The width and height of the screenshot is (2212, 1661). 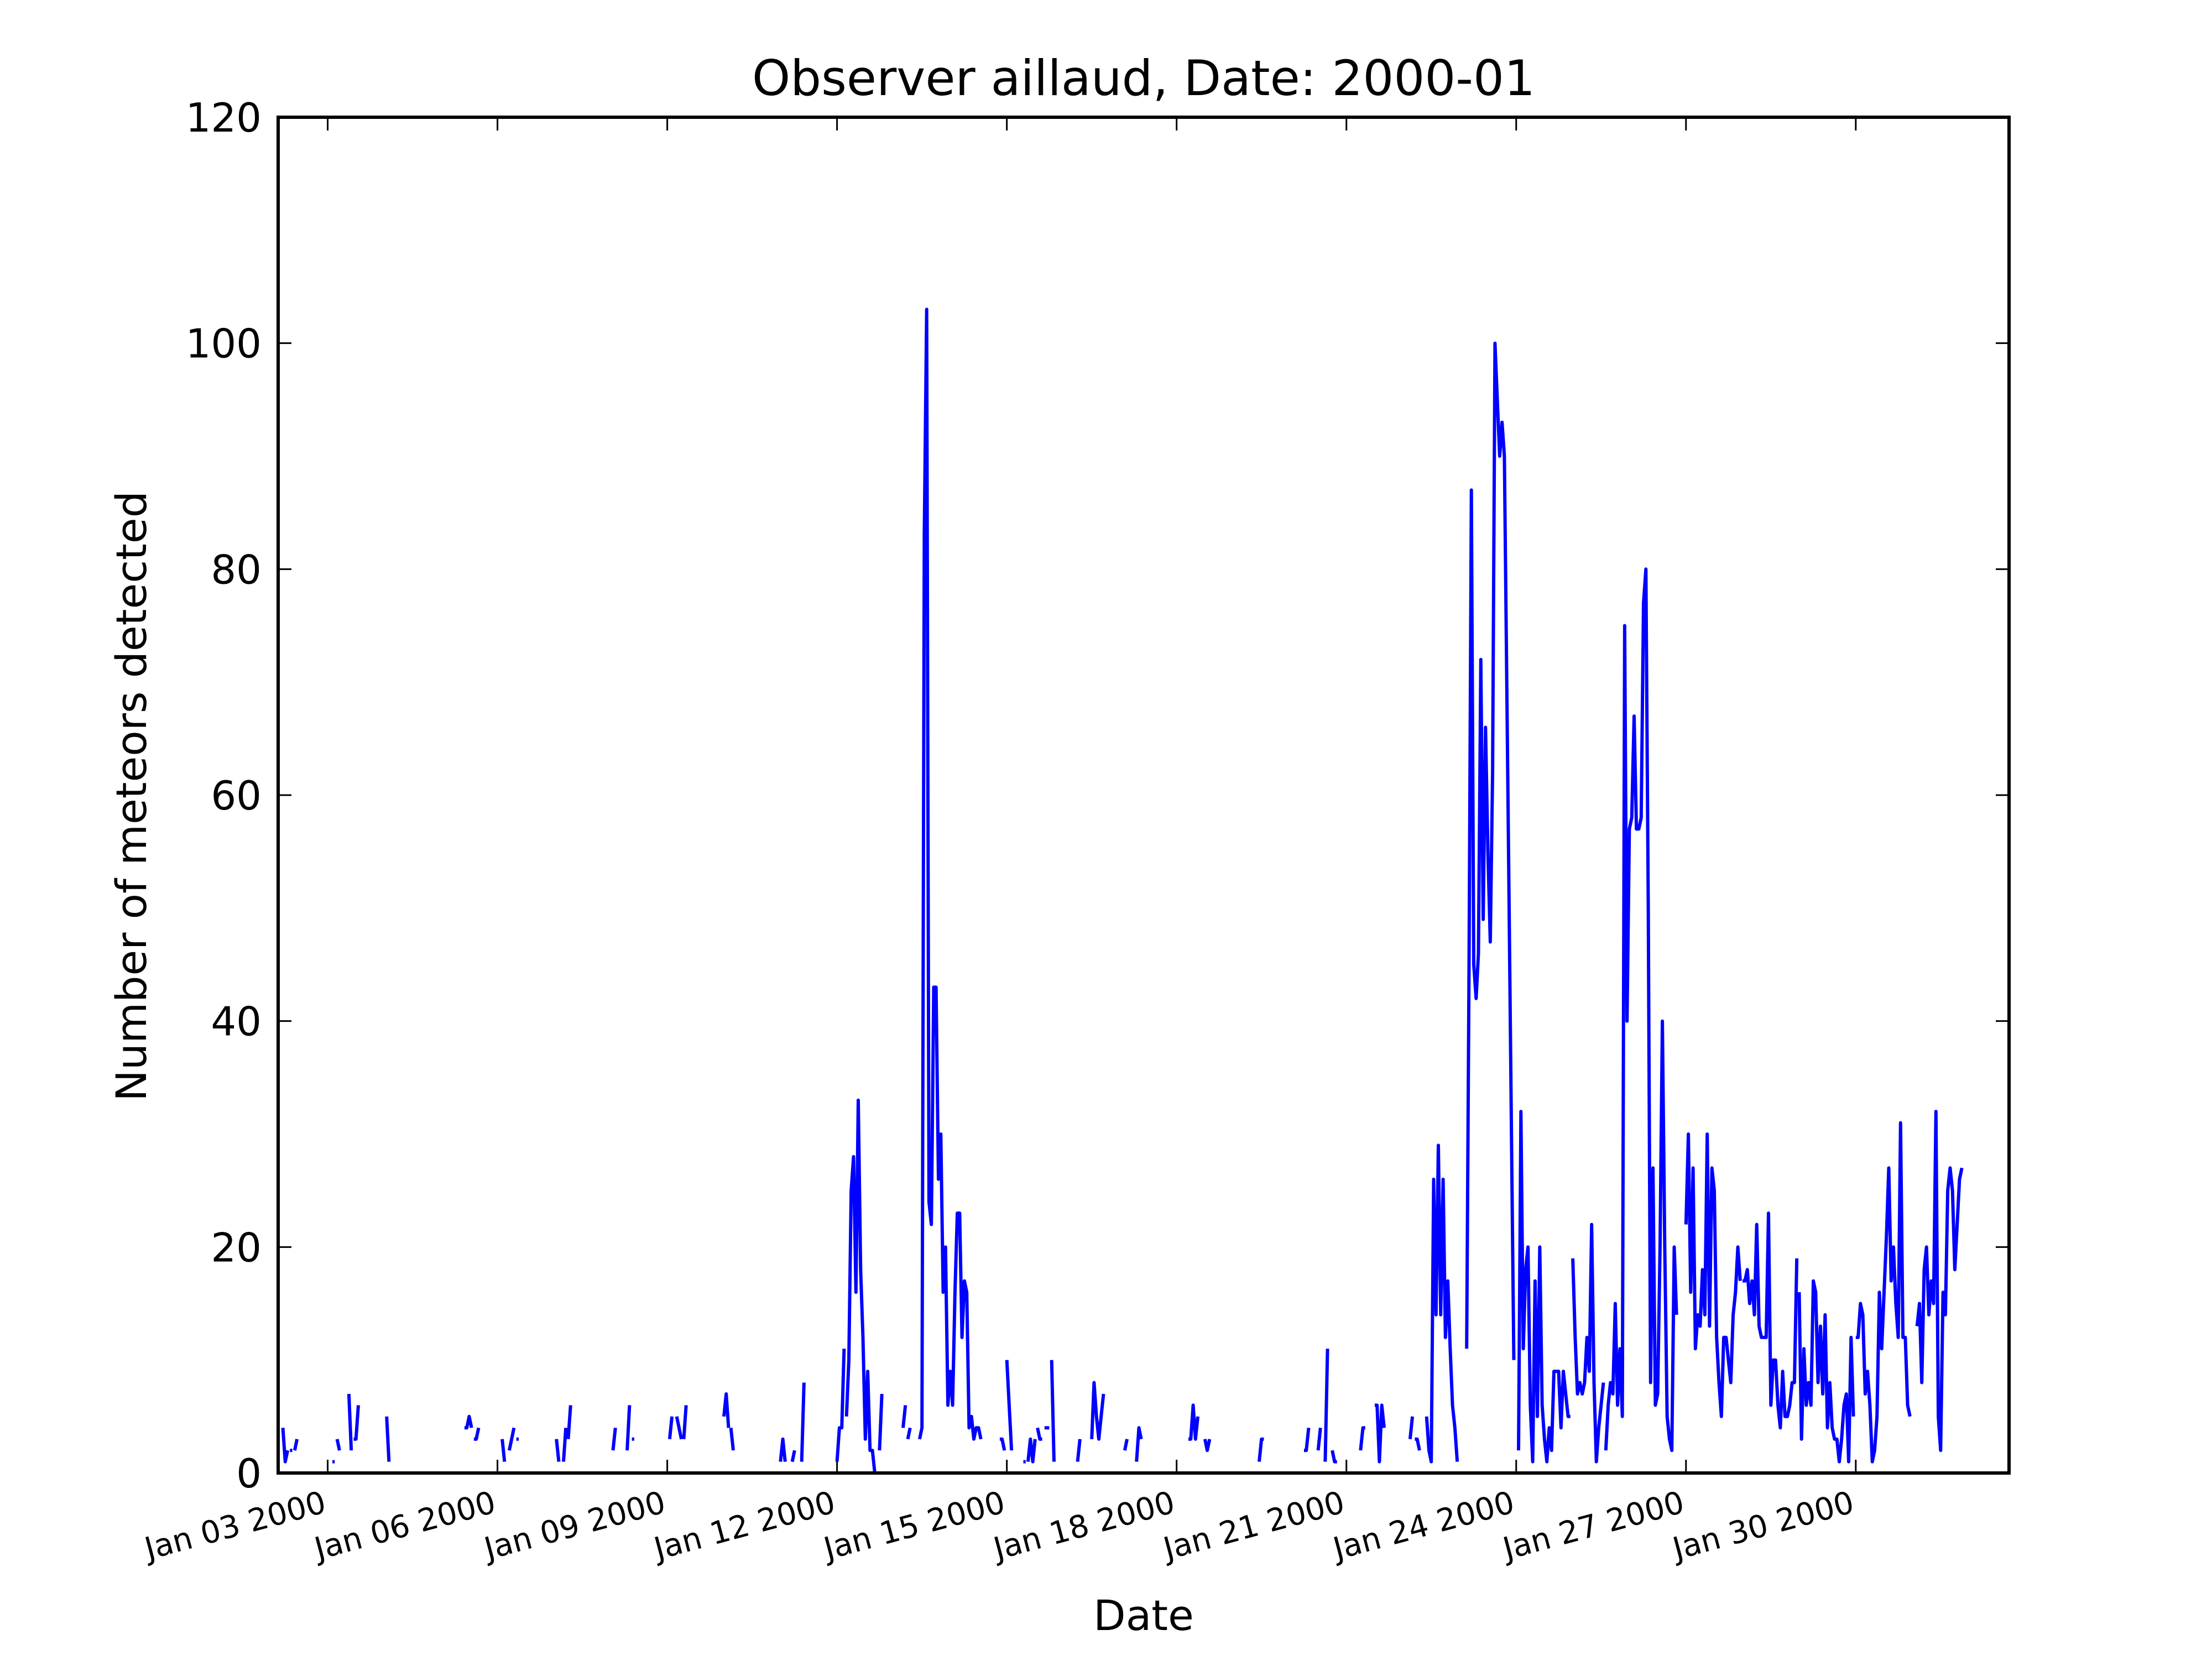 What do you see at coordinates (237, 796) in the screenshot?
I see `y-tick-label: 60` at bounding box center [237, 796].